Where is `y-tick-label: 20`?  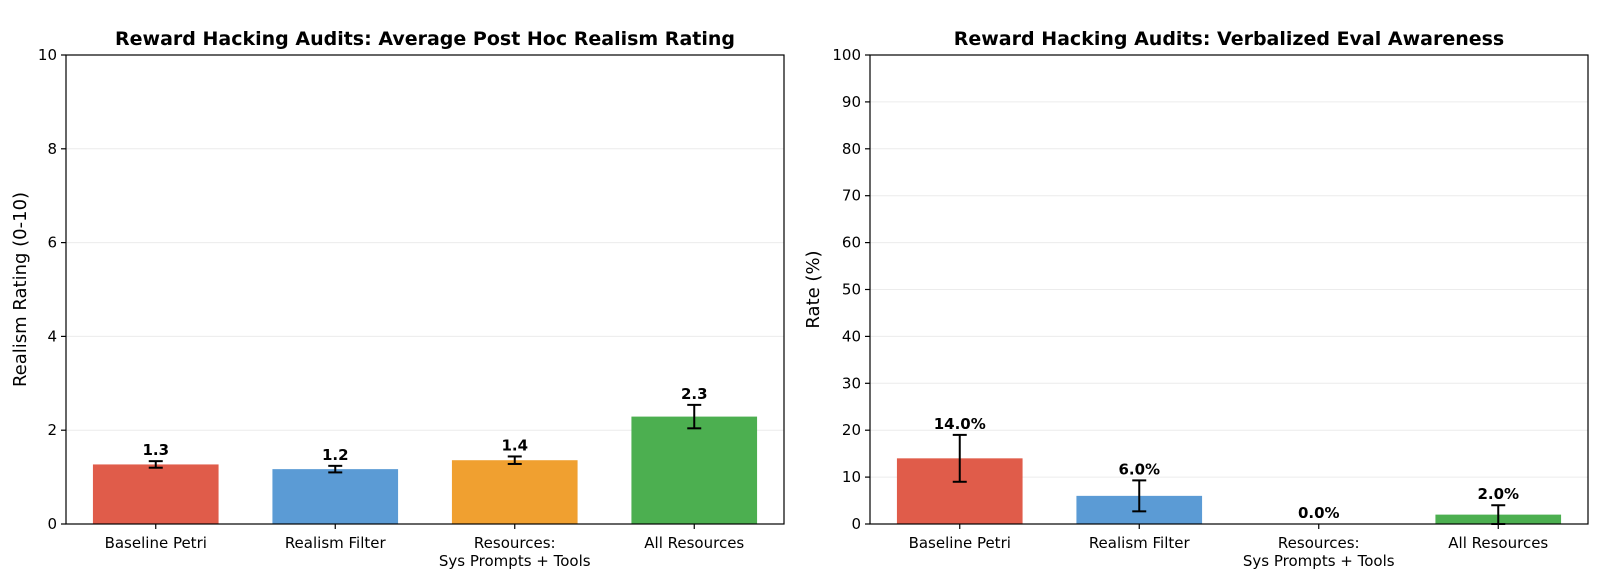
y-tick-label: 20 is located at coordinates (851, 430).